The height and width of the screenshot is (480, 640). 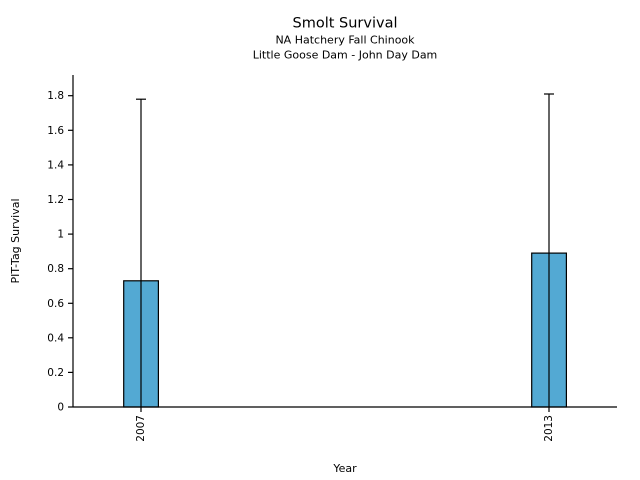 I want to click on y-axis-label: PIT-Tag Survival, so click(x=15, y=240).